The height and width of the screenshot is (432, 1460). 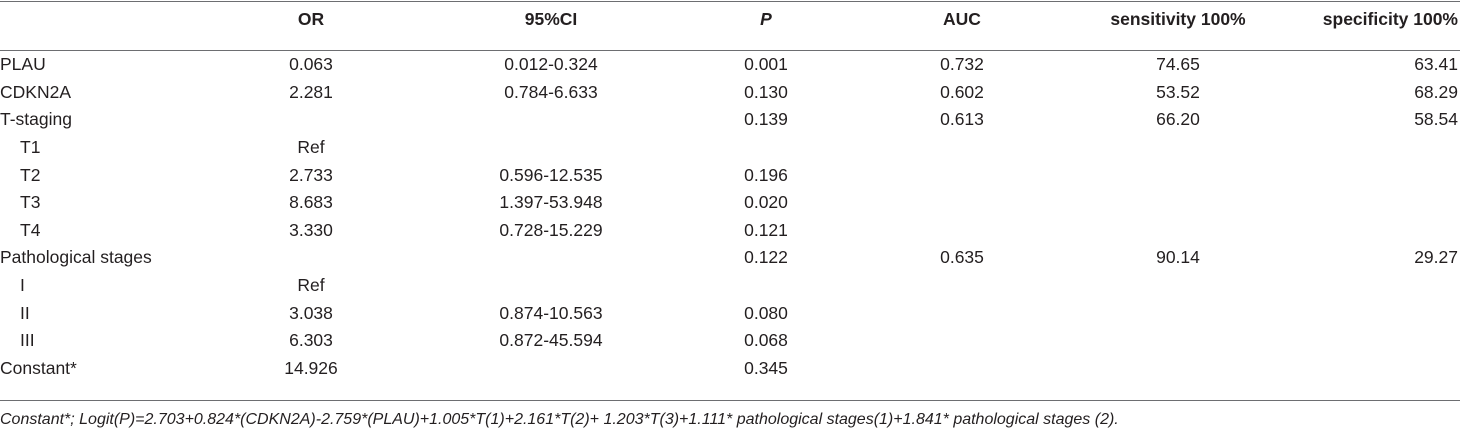 I want to click on cell-p: 0.130, so click(x=766, y=91).